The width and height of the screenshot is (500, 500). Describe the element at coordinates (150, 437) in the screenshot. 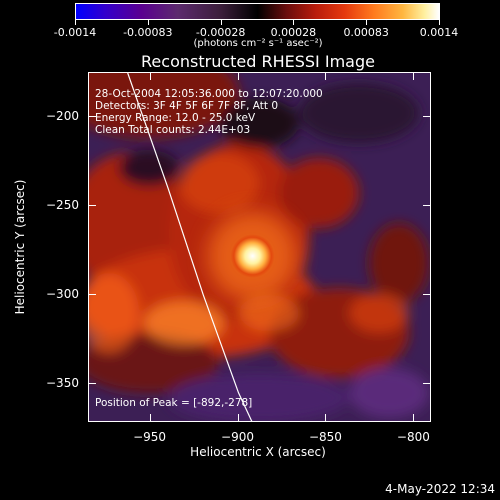

I see `x-axis-tick-label: −950` at that location.